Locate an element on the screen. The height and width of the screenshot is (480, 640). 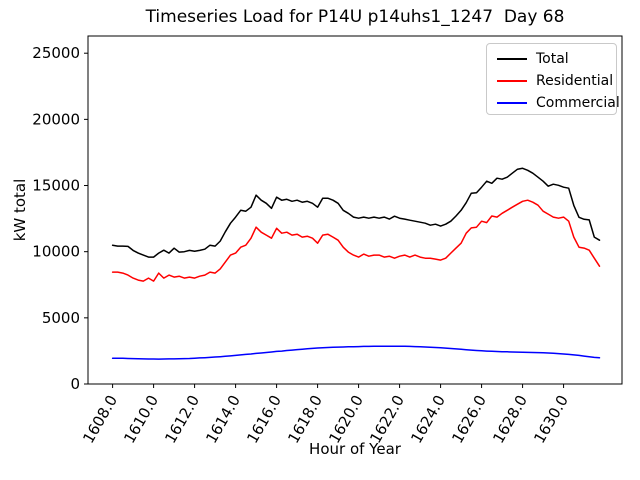
residential-series-line is located at coordinates (356, 240).